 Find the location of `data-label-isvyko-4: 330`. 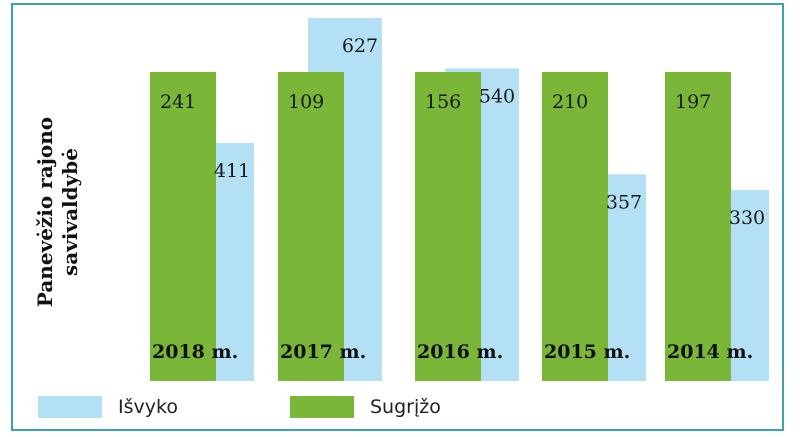

data-label-isvyko-4: 330 is located at coordinates (747, 218).